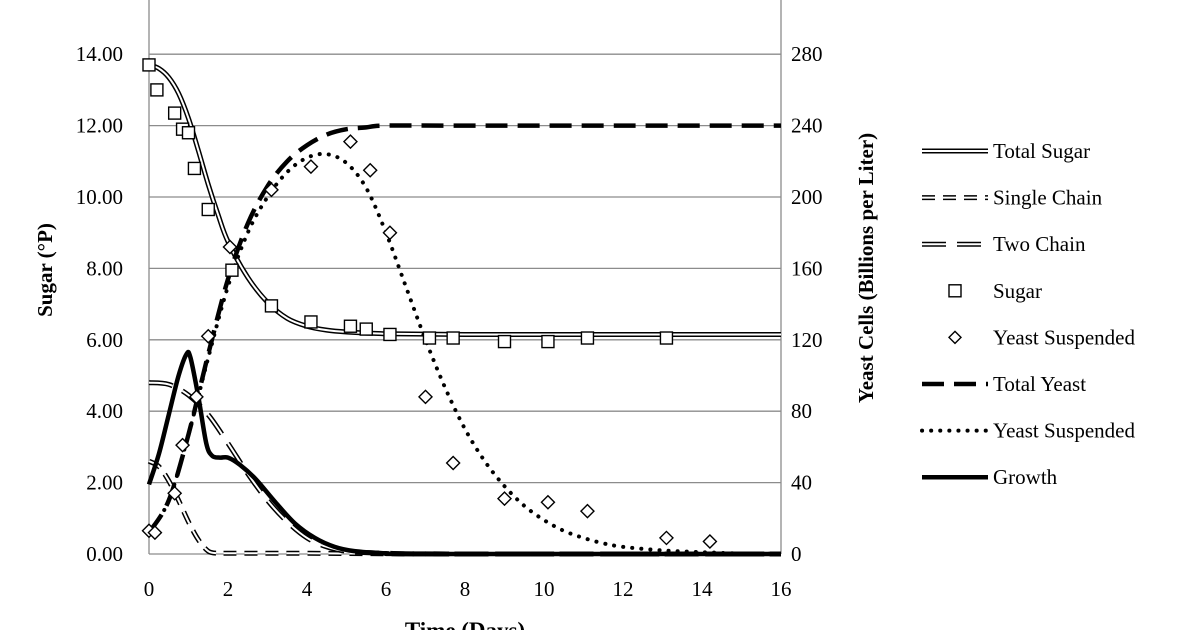  What do you see at coordinates (807, 268) in the screenshot?
I see `y2-tick-label: 160` at bounding box center [807, 268].